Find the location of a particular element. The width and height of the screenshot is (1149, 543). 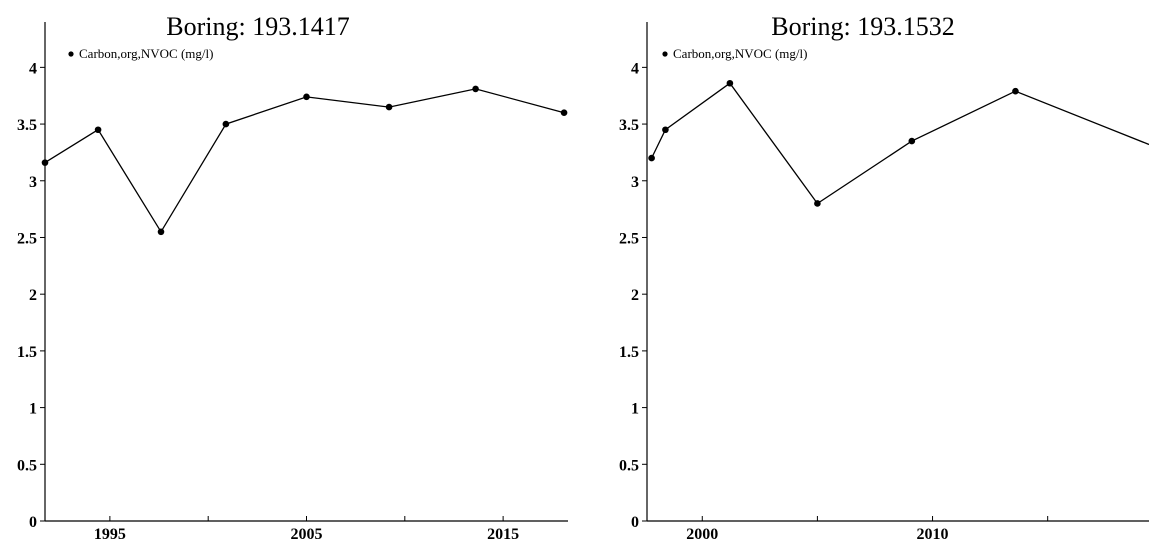

x-tick-label: 2000 is located at coordinates (702, 534).